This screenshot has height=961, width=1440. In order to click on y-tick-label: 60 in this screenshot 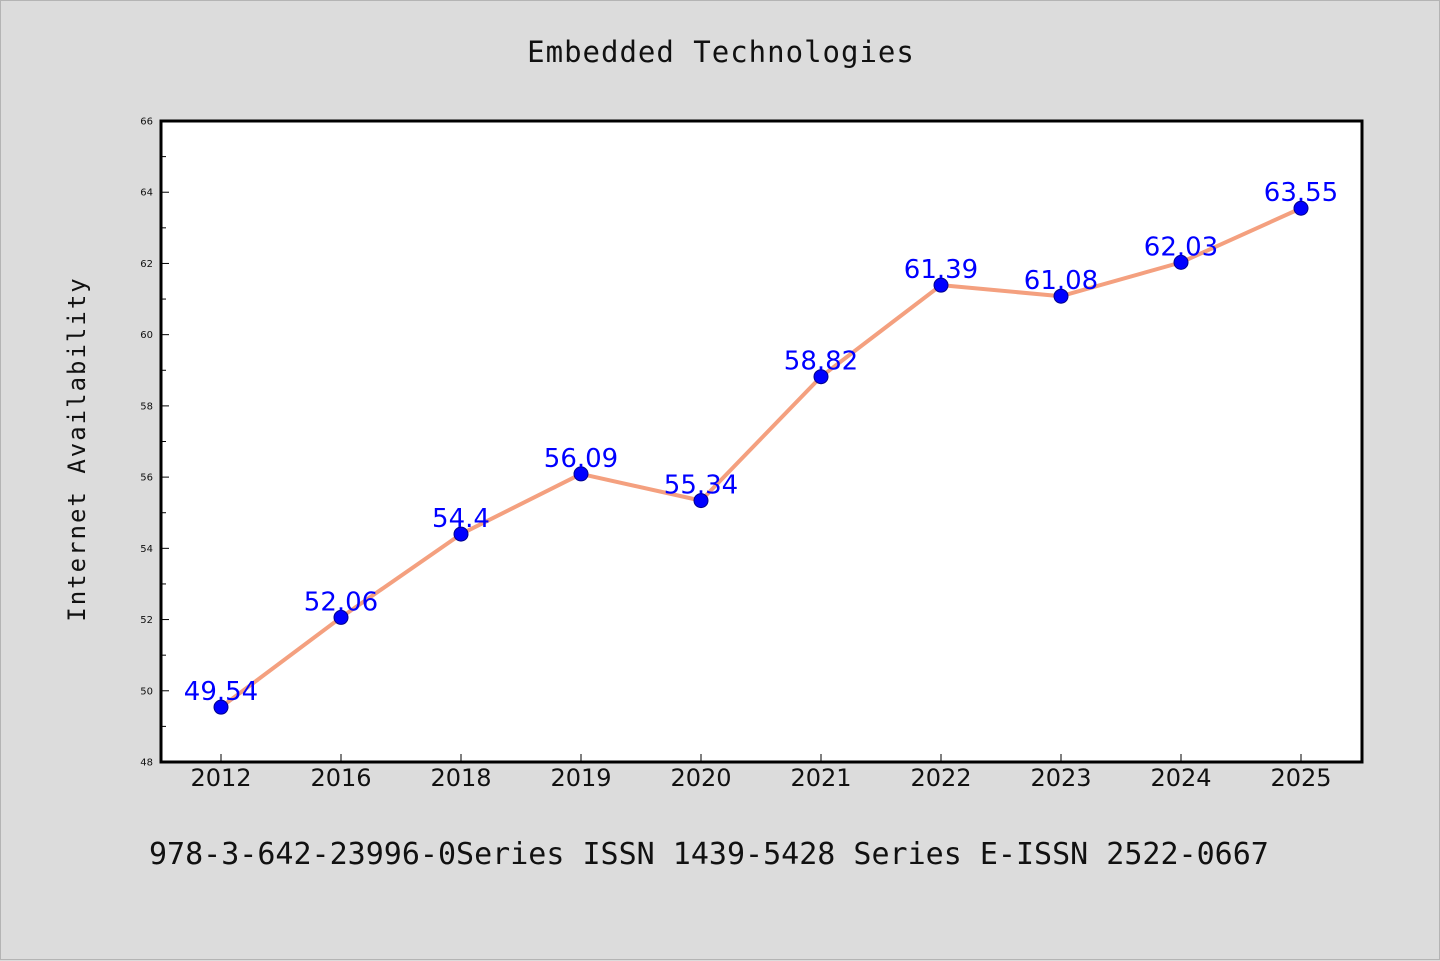, I will do `click(146, 335)`.